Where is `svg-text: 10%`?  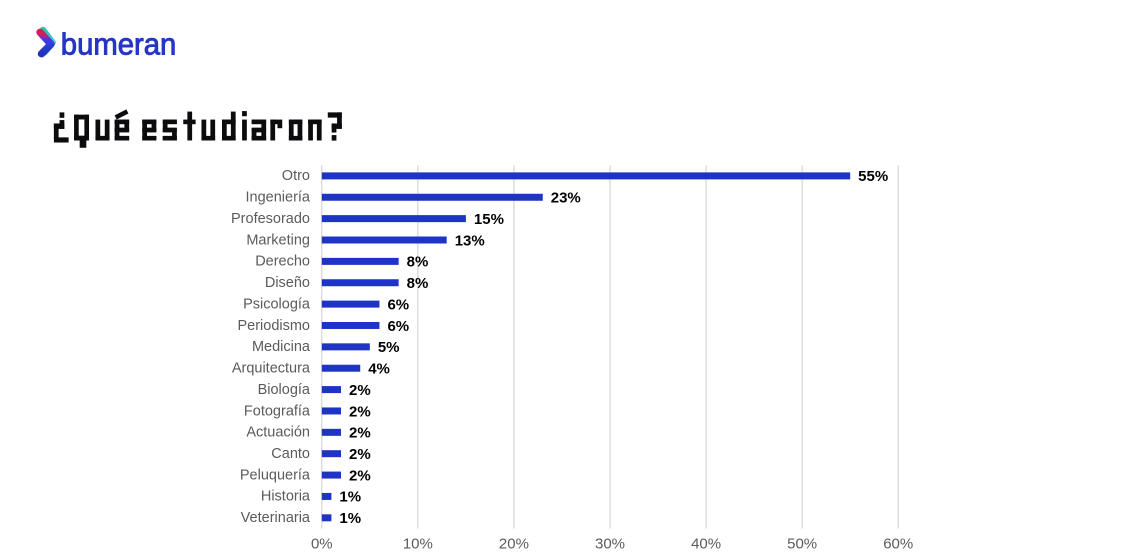
svg-text: 10% is located at coordinates (418, 544).